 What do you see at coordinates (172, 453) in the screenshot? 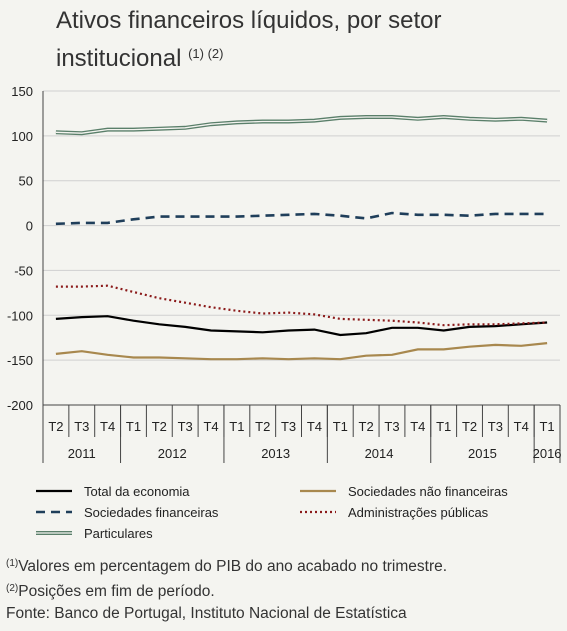
I see `year-label: 2012` at bounding box center [172, 453].